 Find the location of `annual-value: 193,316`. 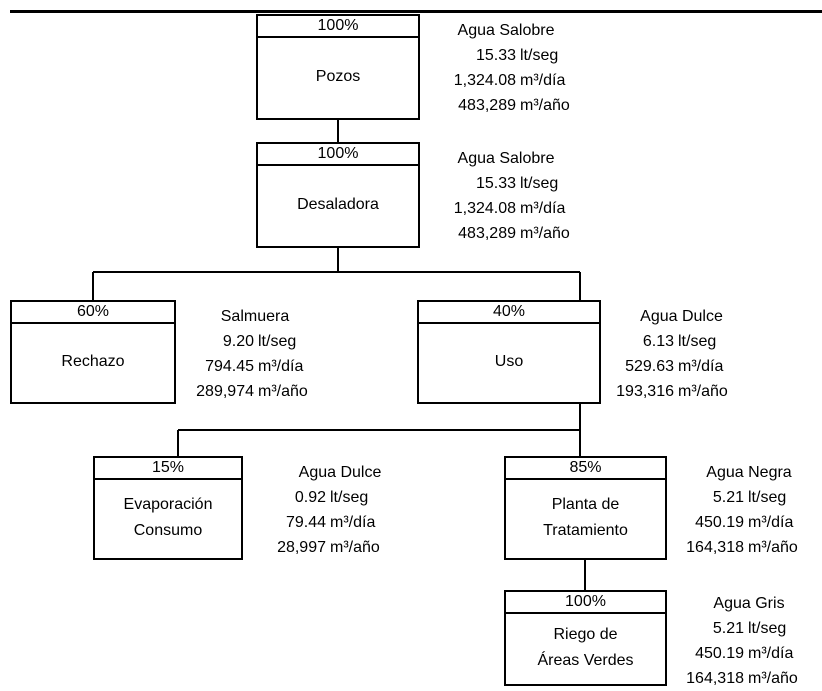

annual-value: 193,316 is located at coordinates (645, 391).